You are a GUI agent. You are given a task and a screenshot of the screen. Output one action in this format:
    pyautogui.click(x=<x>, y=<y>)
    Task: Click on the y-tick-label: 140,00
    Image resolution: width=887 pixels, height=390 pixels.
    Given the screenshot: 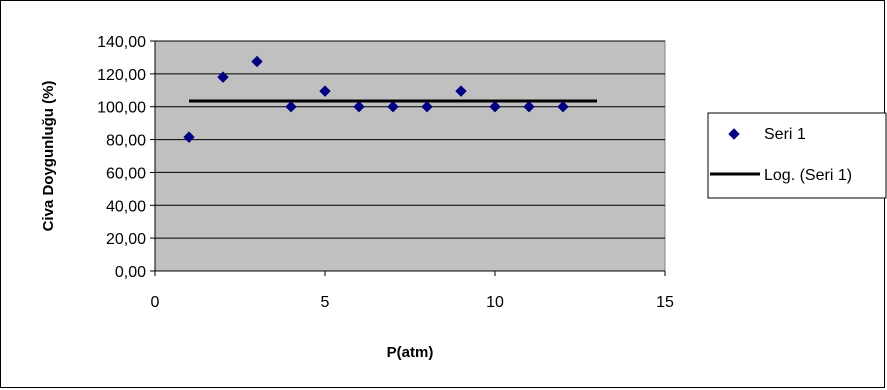 What is the action you would take?
    pyautogui.click(x=121, y=42)
    